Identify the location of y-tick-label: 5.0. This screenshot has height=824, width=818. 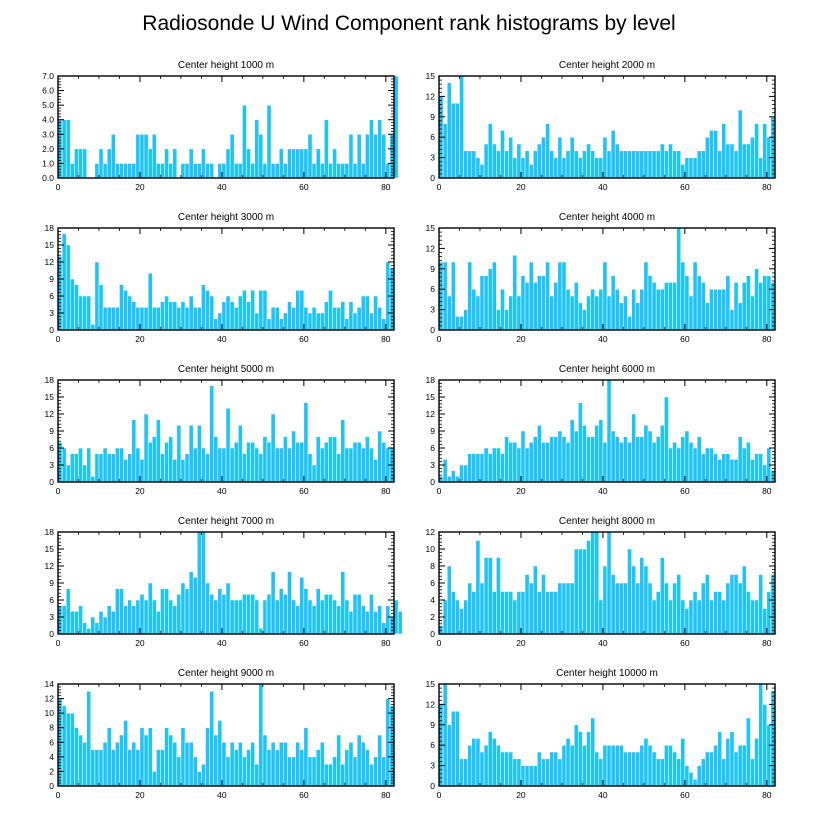
(48, 105).